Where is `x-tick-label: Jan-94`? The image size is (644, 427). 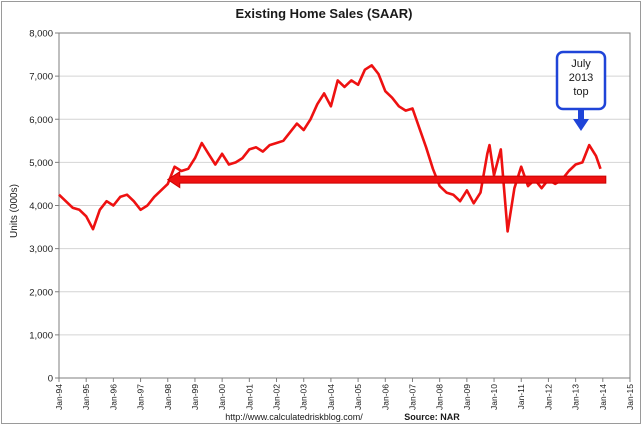
x-tick-label: Jan-94 is located at coordinates (59, 397).